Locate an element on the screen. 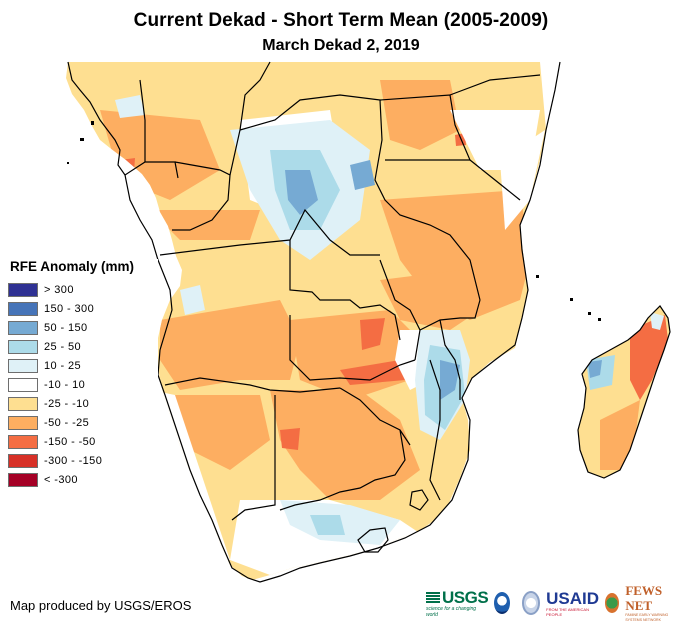 The height and width of the screenshot is (624, 682). mada-zone-mid-blue is located at coordinates (595, 369).